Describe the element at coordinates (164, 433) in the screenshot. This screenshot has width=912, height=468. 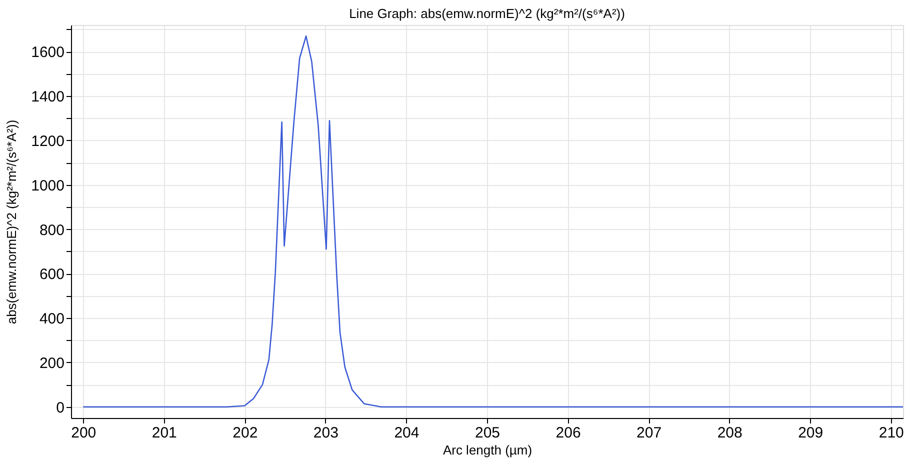
I see `x-tick-label: 201` at that location.